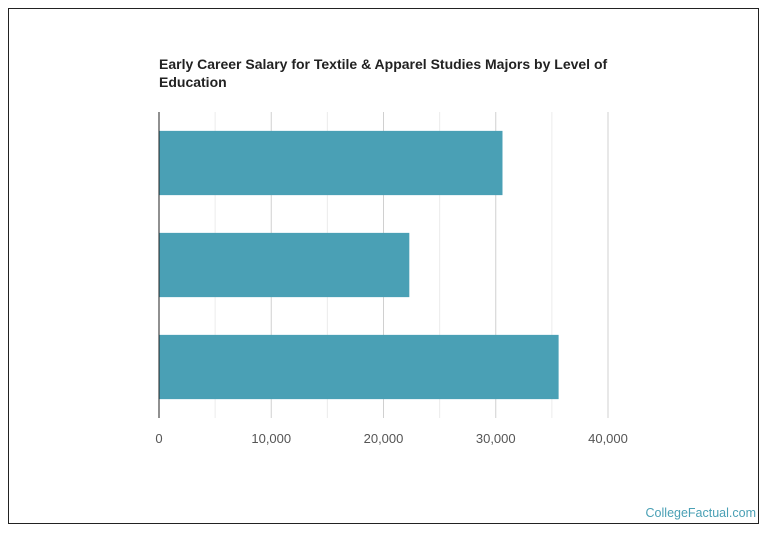 This screenshot has width=770, height=536. I want to click on x-tick-label: 0, so click(158, 438).